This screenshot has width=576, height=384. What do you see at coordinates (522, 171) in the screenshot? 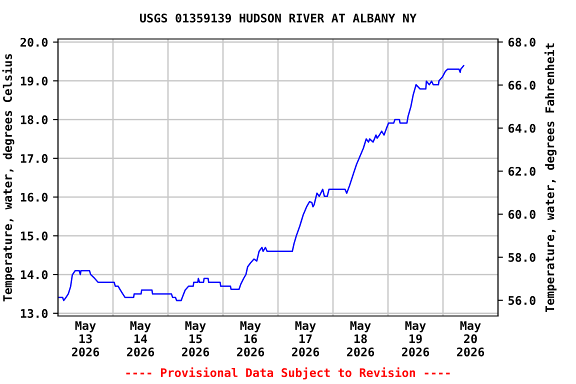
I see `y2-tick-label: 62.0` at bounding box center [522, 171].